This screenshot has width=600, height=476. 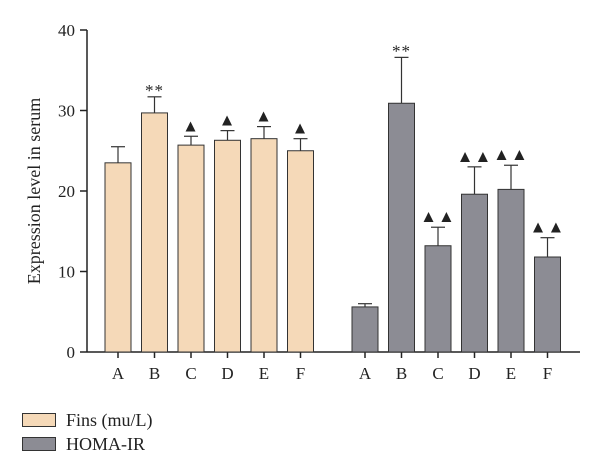 I want to click on bar-homa-ir-B, so click(x=401, y=227).